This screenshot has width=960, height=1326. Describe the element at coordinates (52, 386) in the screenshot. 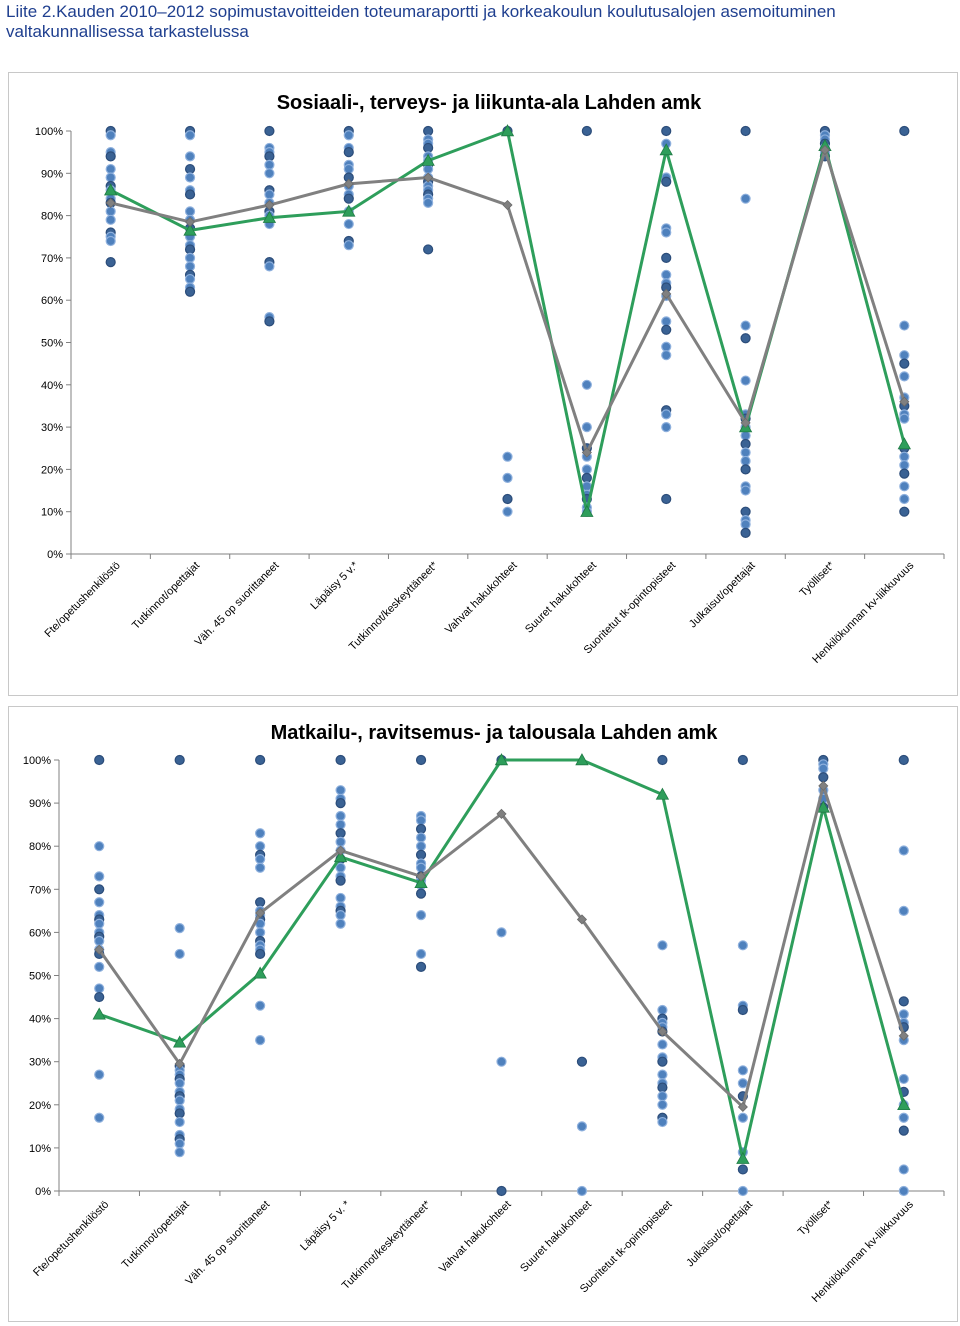

I see `y-tick-label: 40%` at that location.